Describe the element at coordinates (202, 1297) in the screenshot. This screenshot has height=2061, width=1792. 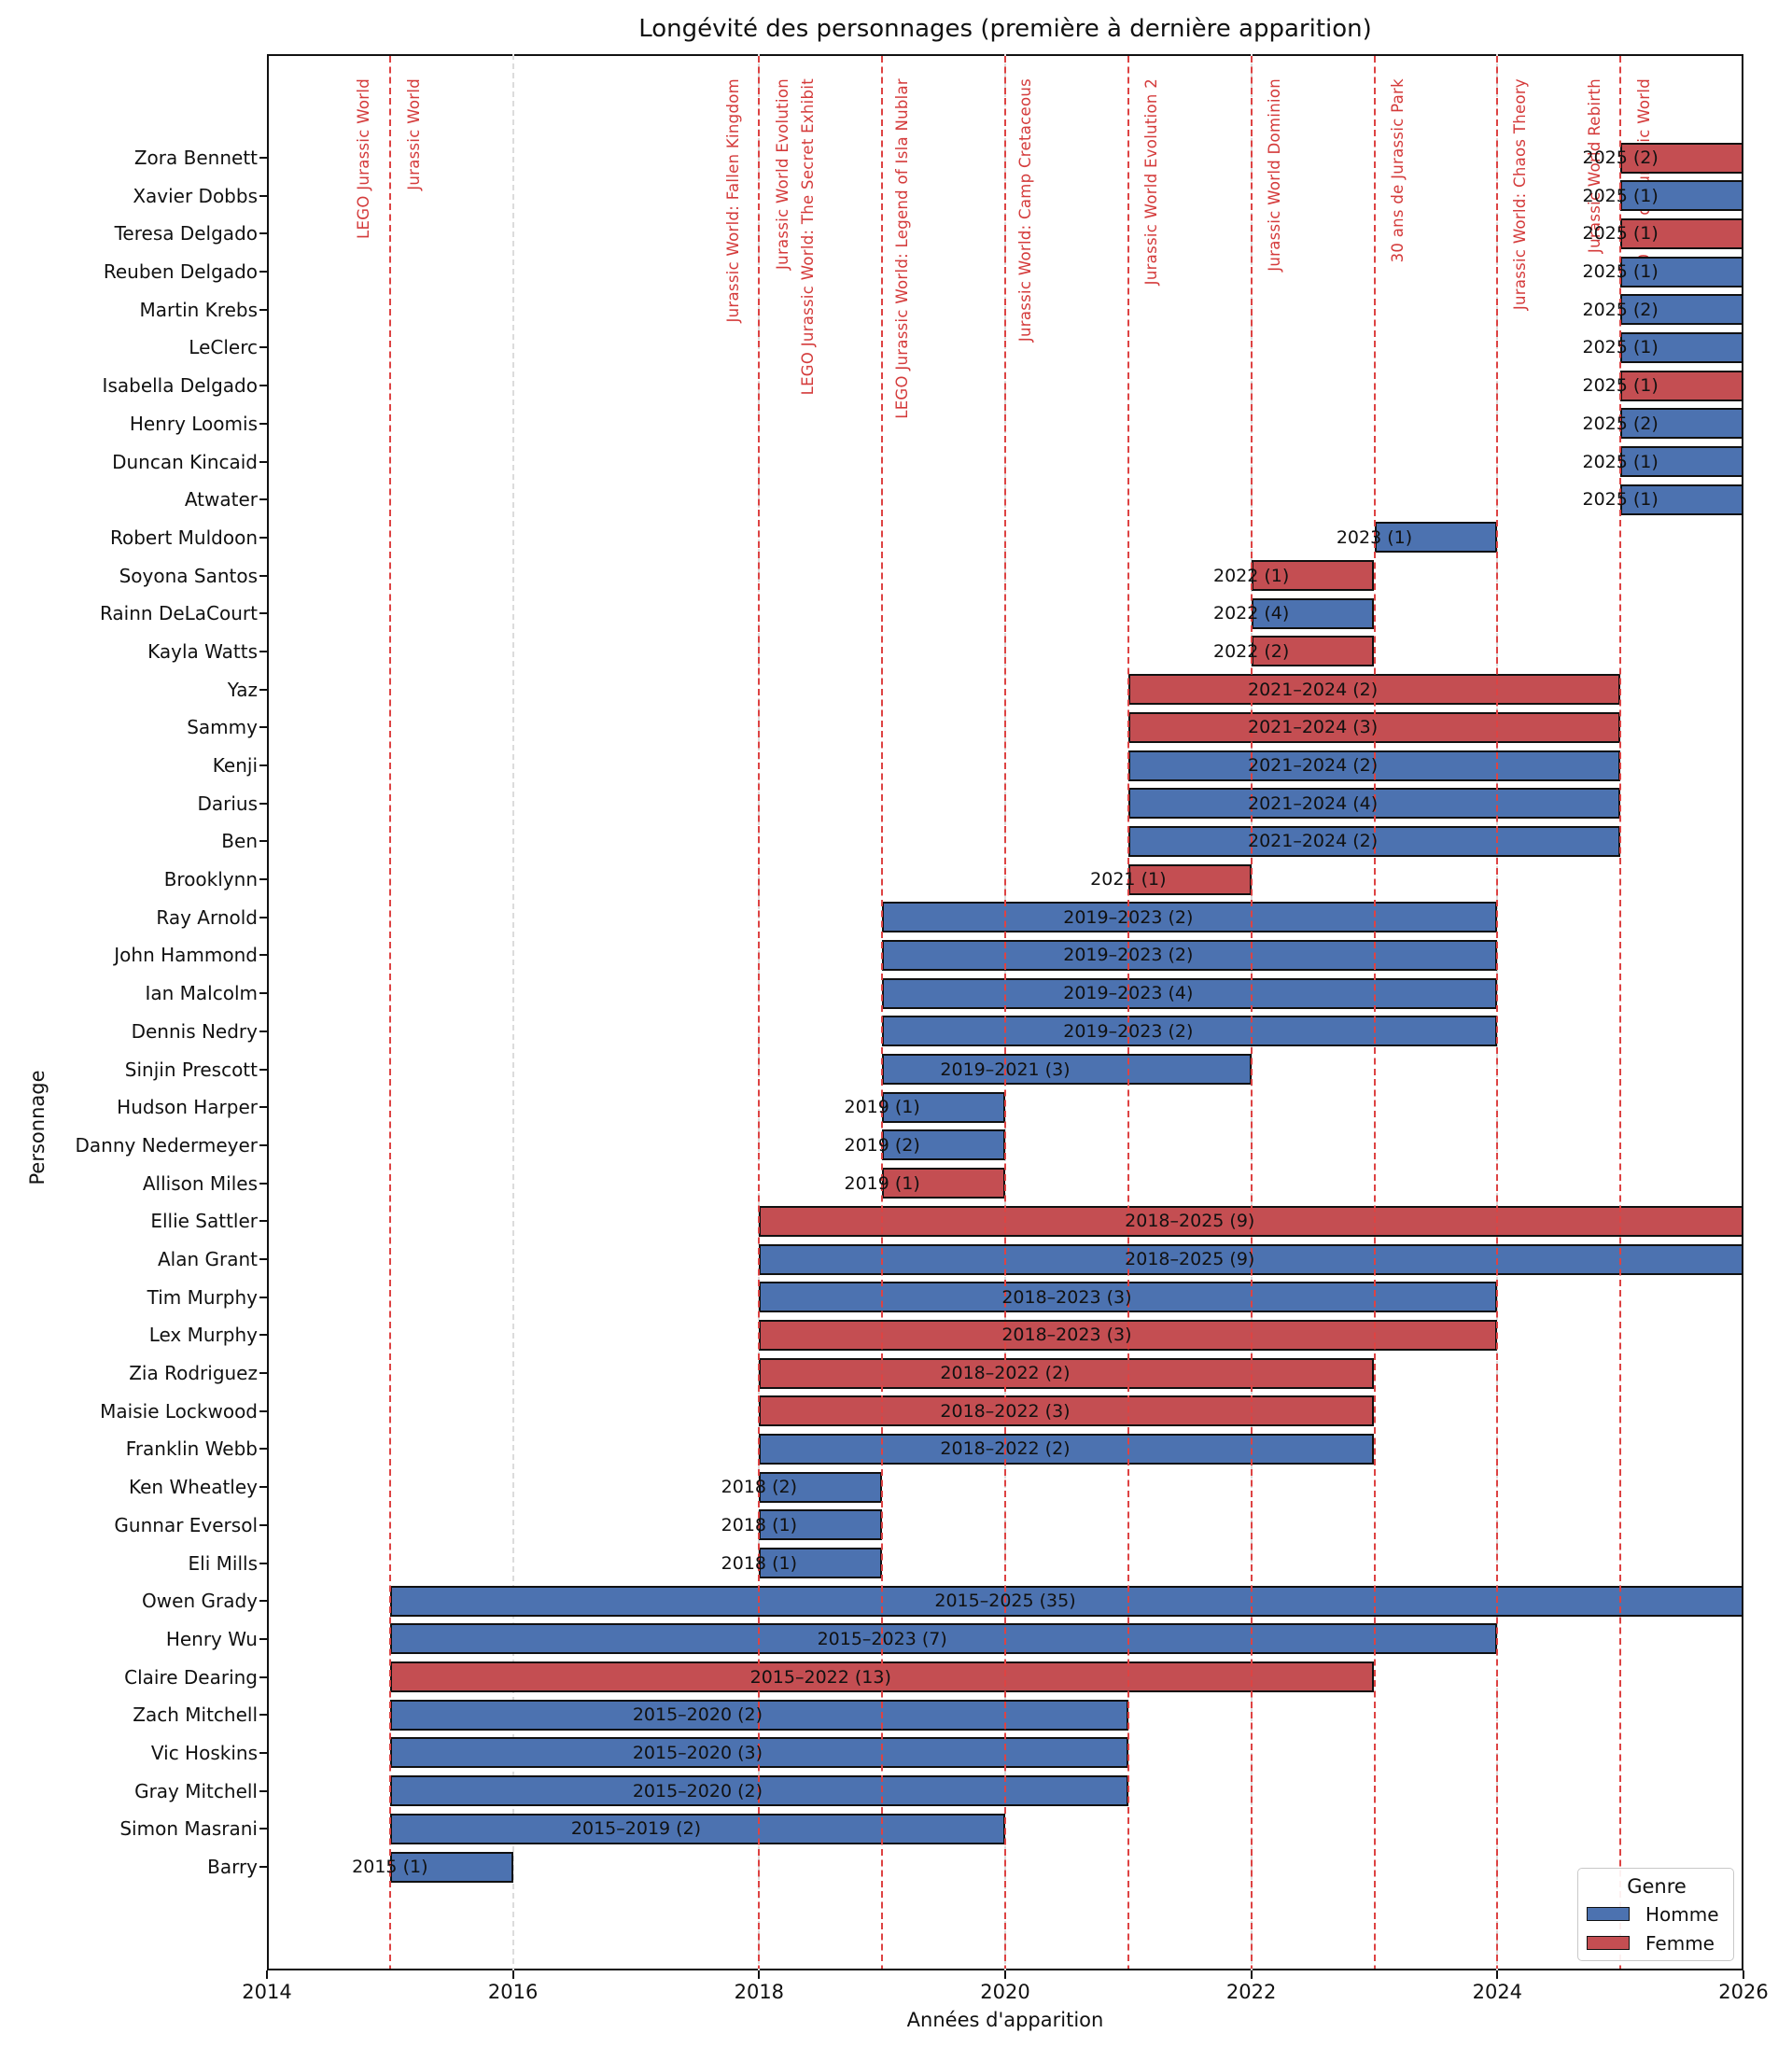
I see `y-tick-label: Tim Murphy` at that location.